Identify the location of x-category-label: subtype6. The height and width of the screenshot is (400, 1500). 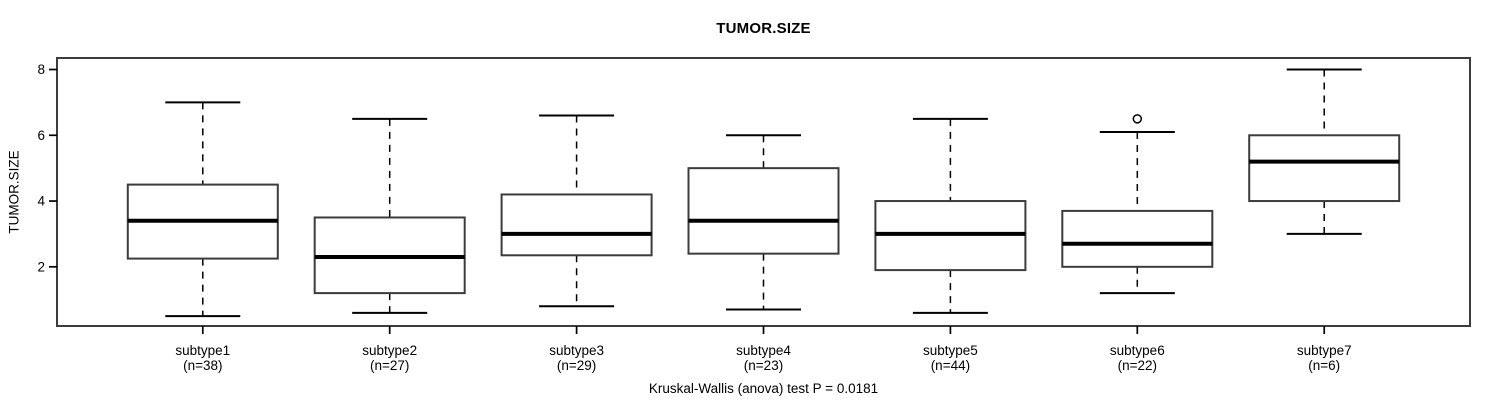
(1137, 350).